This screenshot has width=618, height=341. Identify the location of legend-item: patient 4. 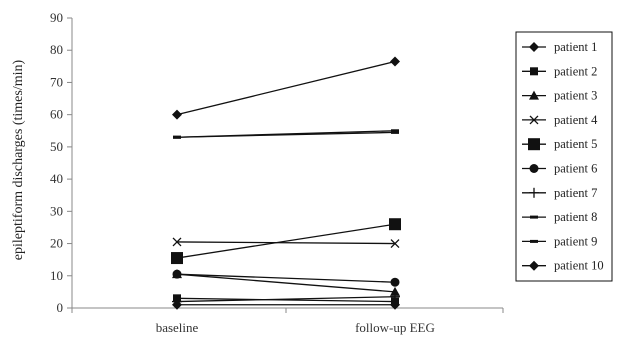
(560, 120).